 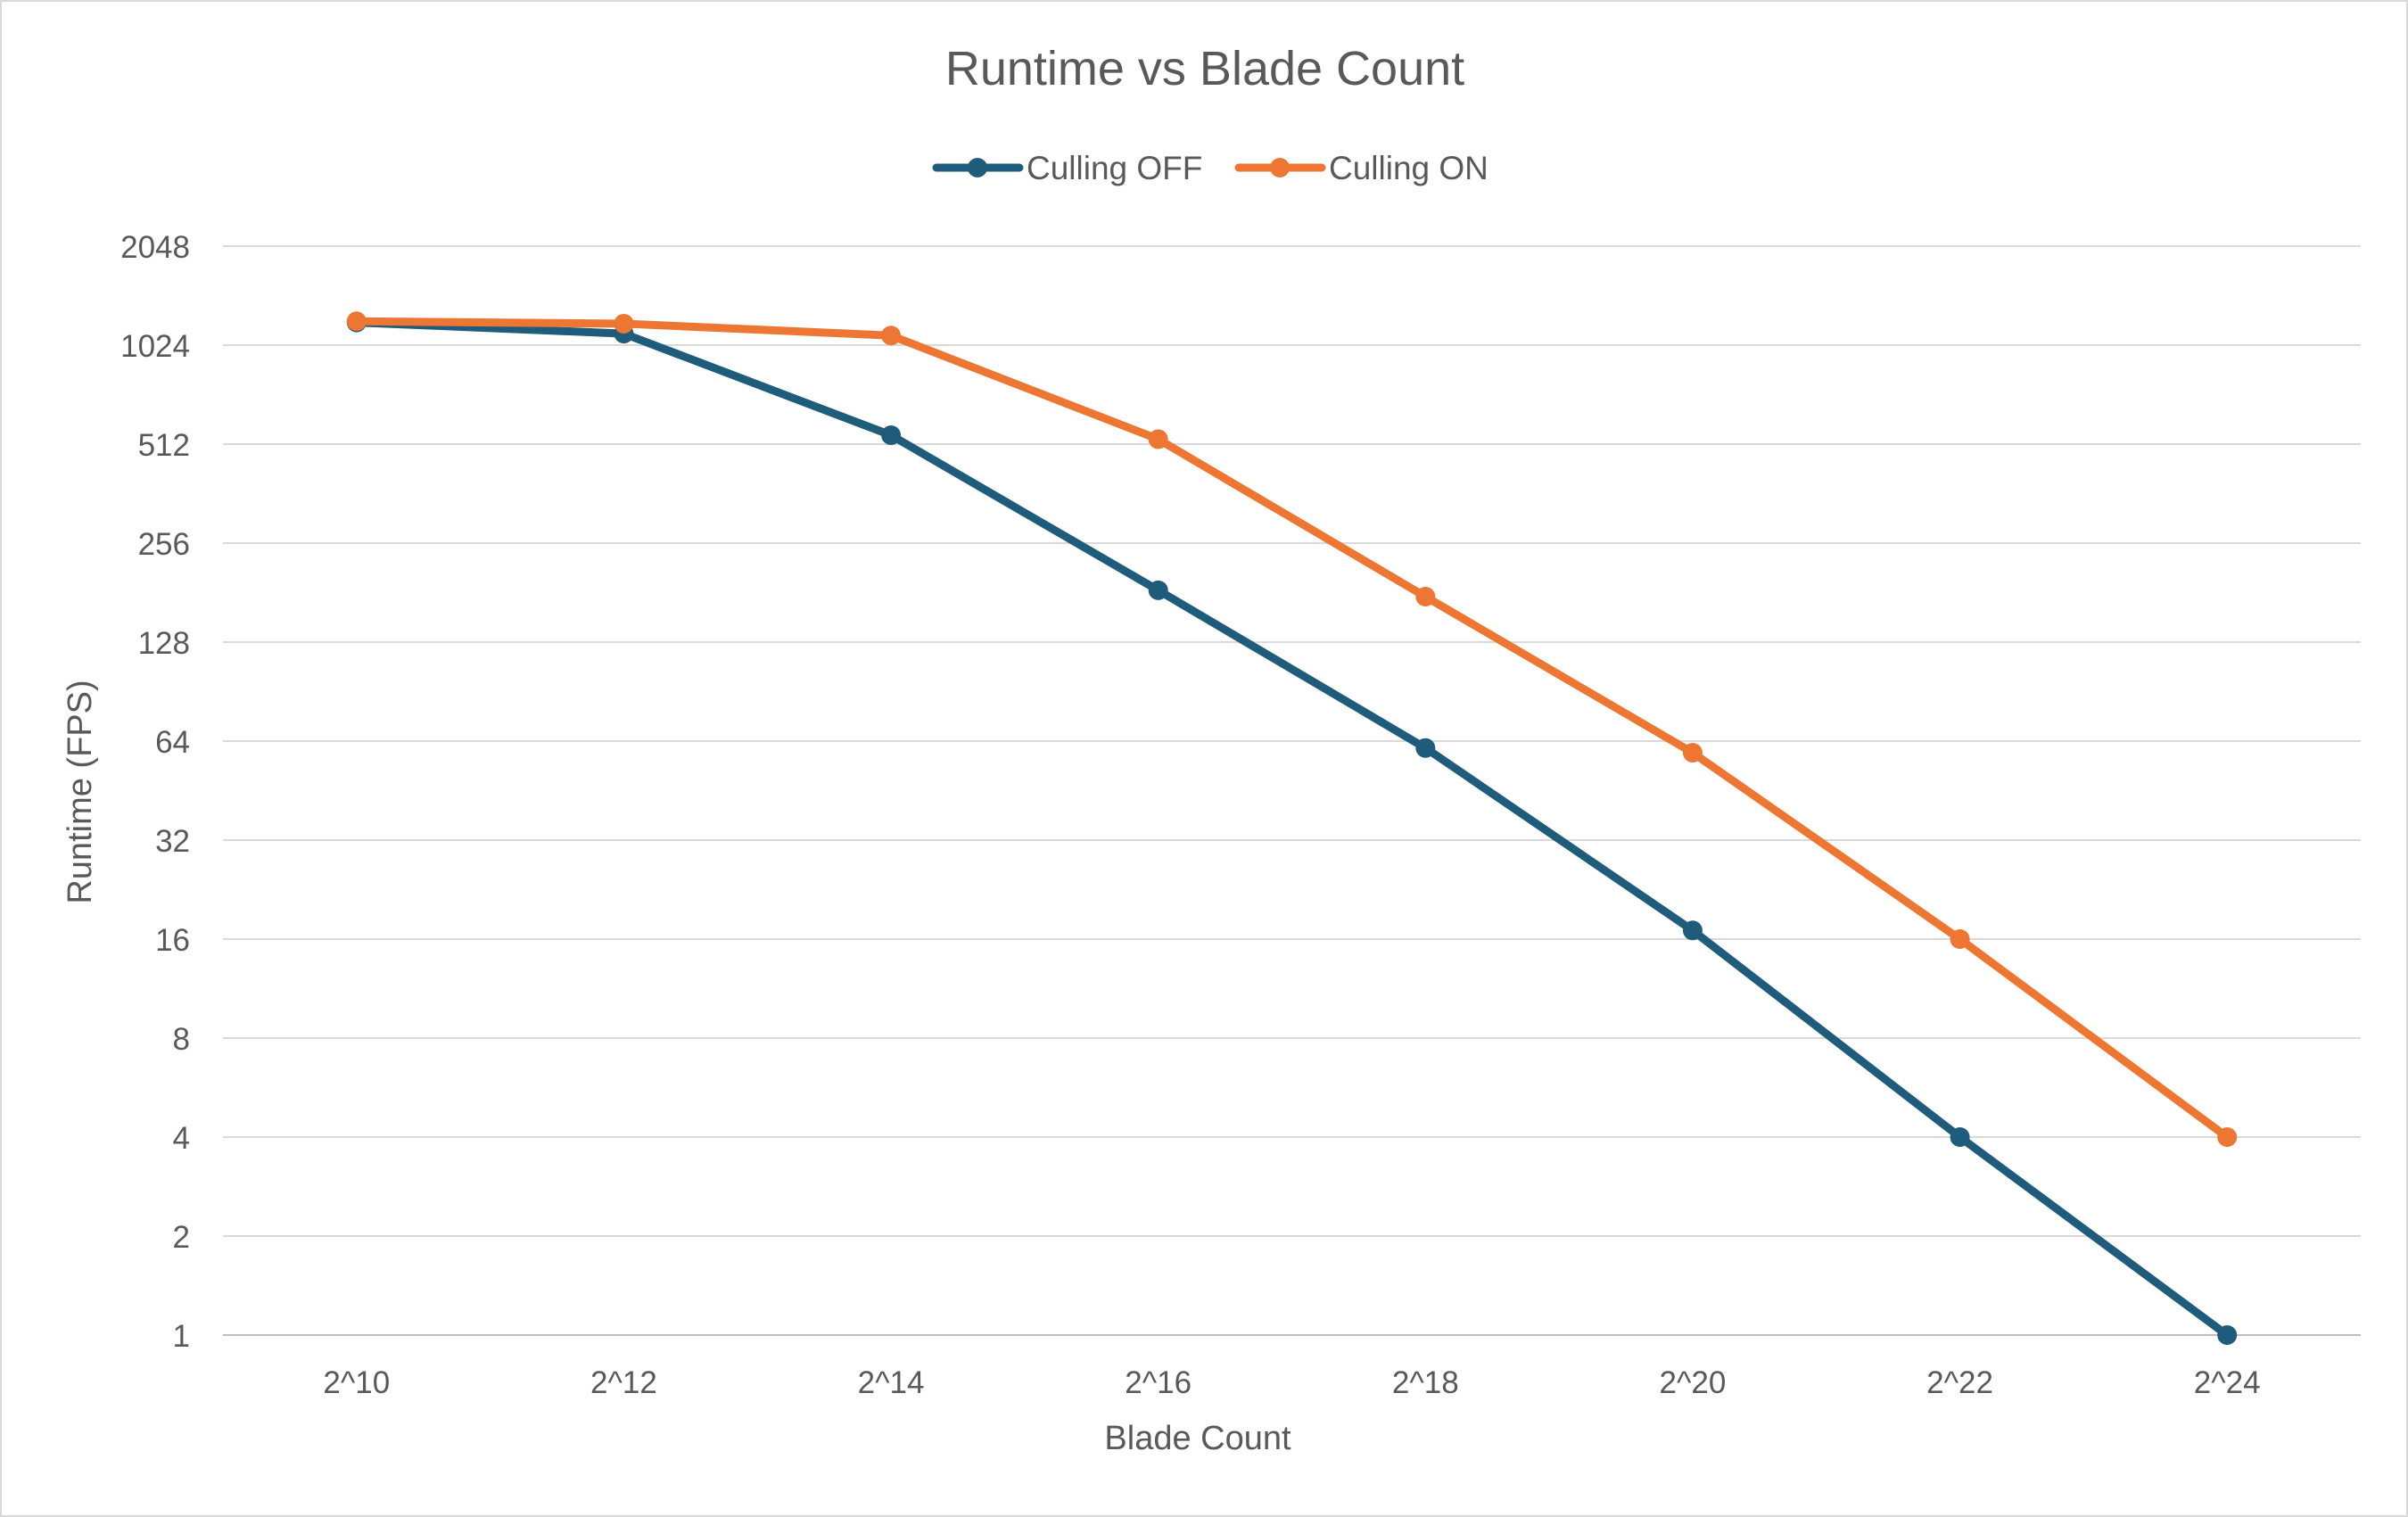 What do you see at coordinates (1114, 168) in the screenshot?
I see `legend-label: Culling OFF` at bounding box center [1114, 168].